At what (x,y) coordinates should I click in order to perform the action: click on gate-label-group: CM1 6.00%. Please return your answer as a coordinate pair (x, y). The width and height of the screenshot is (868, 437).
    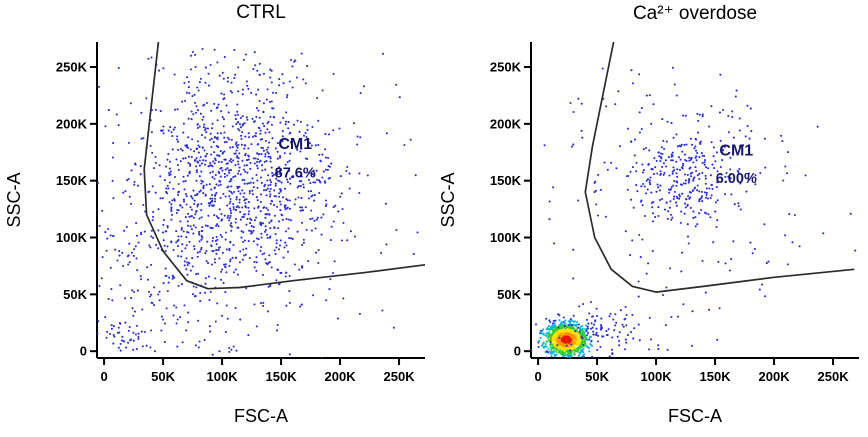
    Looking at the image, I should click on (736, 165).